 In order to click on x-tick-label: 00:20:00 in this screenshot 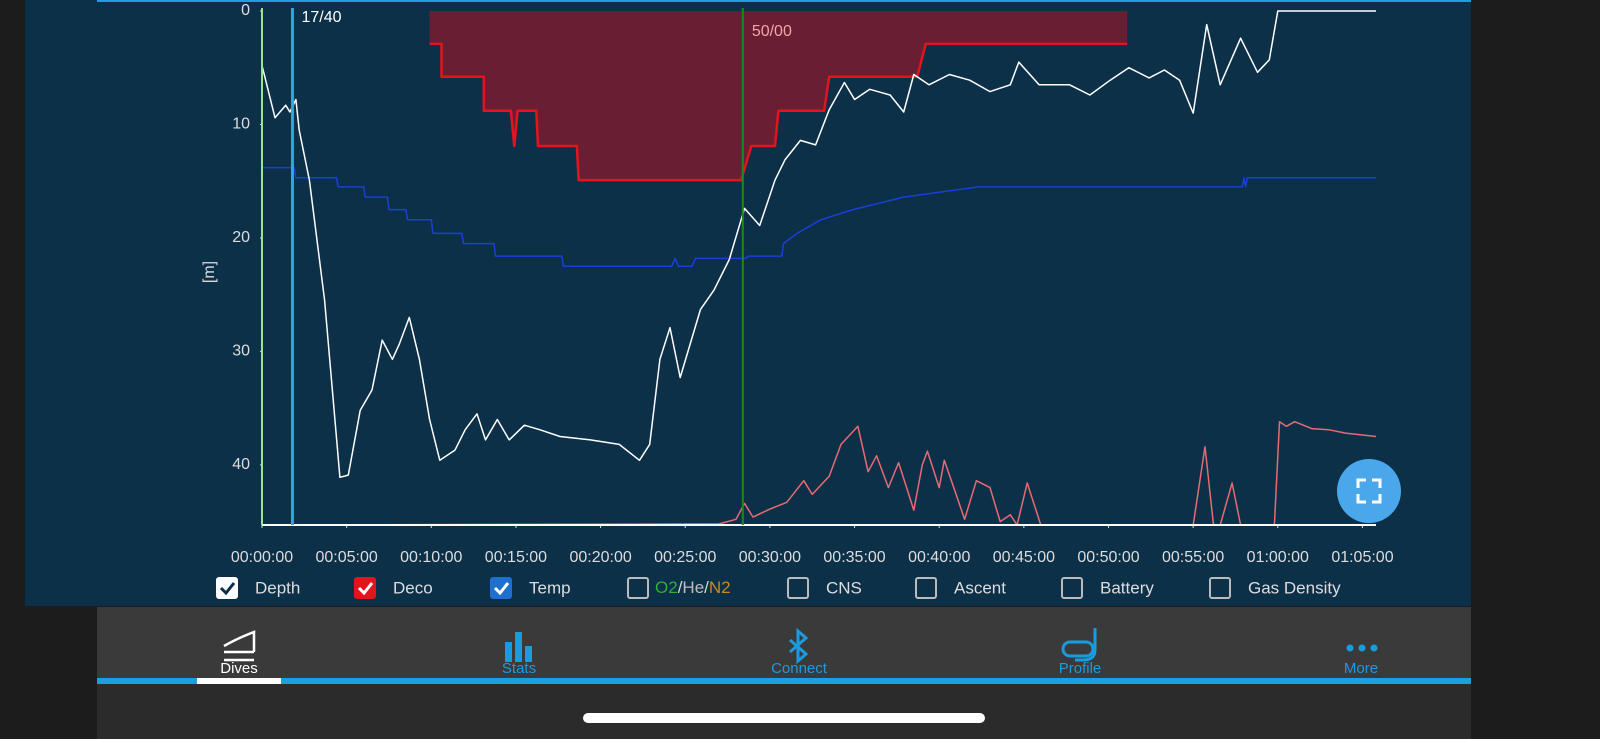, I will do `click(600, 557)`.